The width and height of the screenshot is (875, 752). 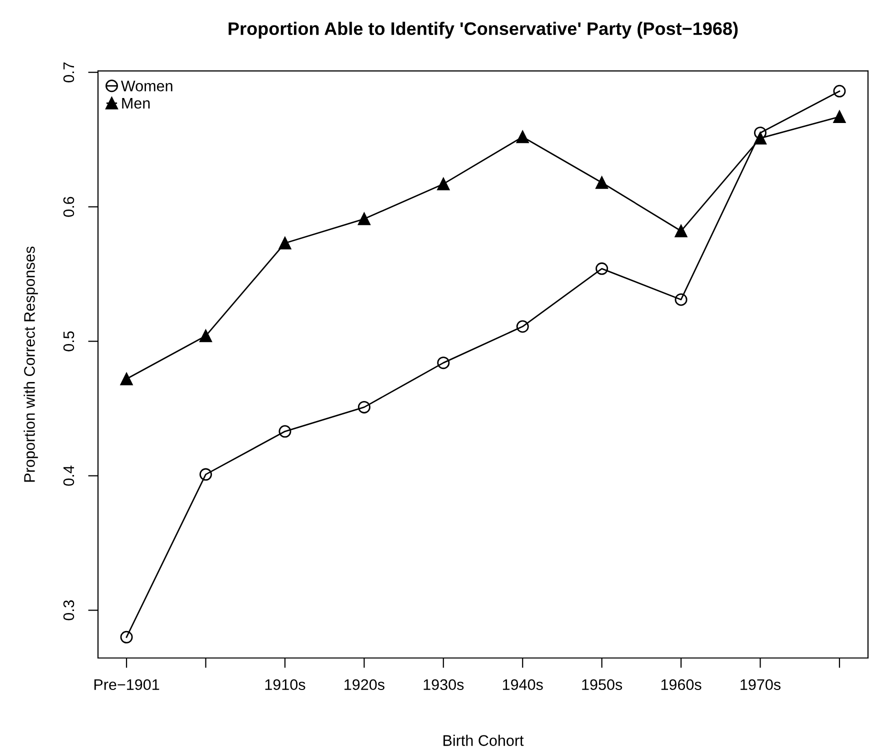 I want to click on y-tick-label: 0.7, so click(x=68, y=72).